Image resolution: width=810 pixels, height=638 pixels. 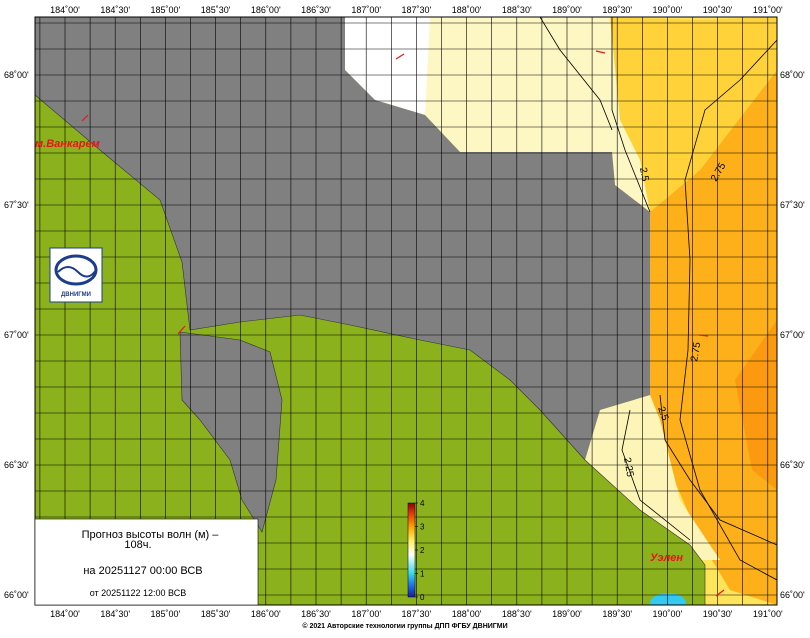 I want to click on bottom-tick-label: 188˚30', so click(x=517, y=614).